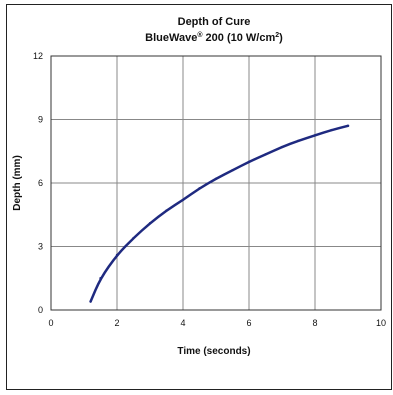 The image size is (393, 395). I want to click on y-tick-label: 12, so click(38, 56).